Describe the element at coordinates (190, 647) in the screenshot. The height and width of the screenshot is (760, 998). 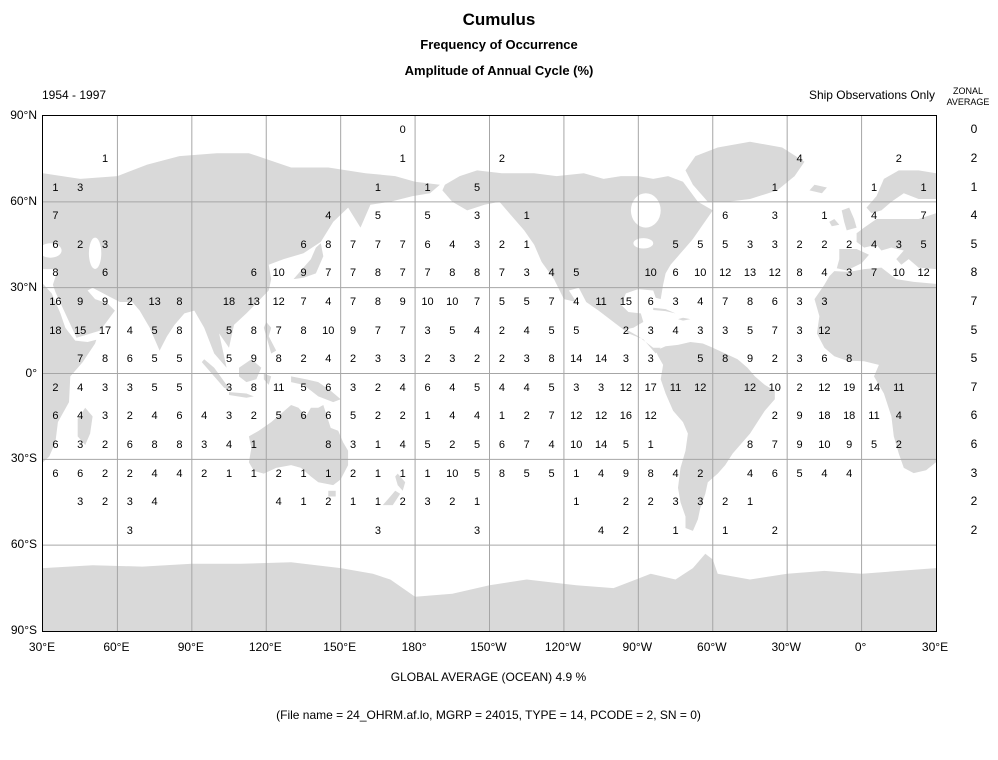
I see `x-axis-label: 90°E` at that location.